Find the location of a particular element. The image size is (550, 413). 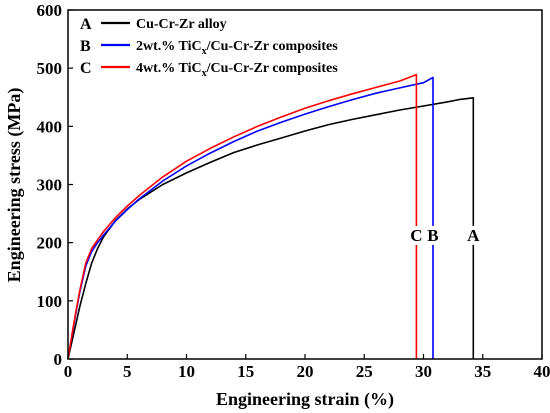

legend-label: 4wt.% TiCx/Cu-Cr-Zr composites is located at coordinates (237, 70).